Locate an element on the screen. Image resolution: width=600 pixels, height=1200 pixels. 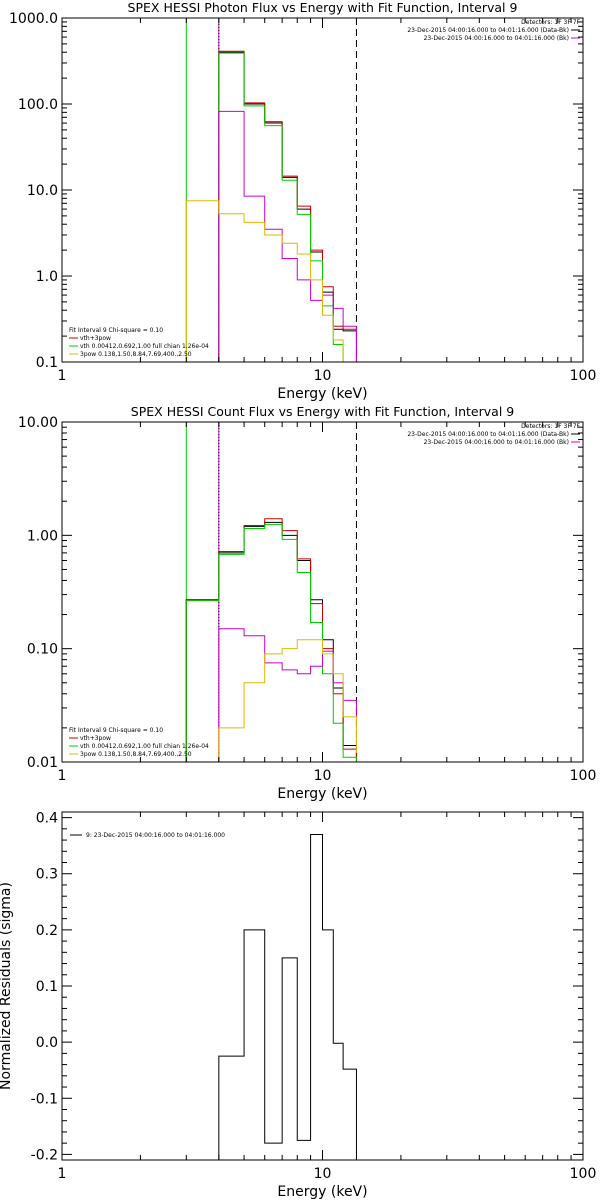
y-tick-label: 1.0 is located at coordinates (47, 277).